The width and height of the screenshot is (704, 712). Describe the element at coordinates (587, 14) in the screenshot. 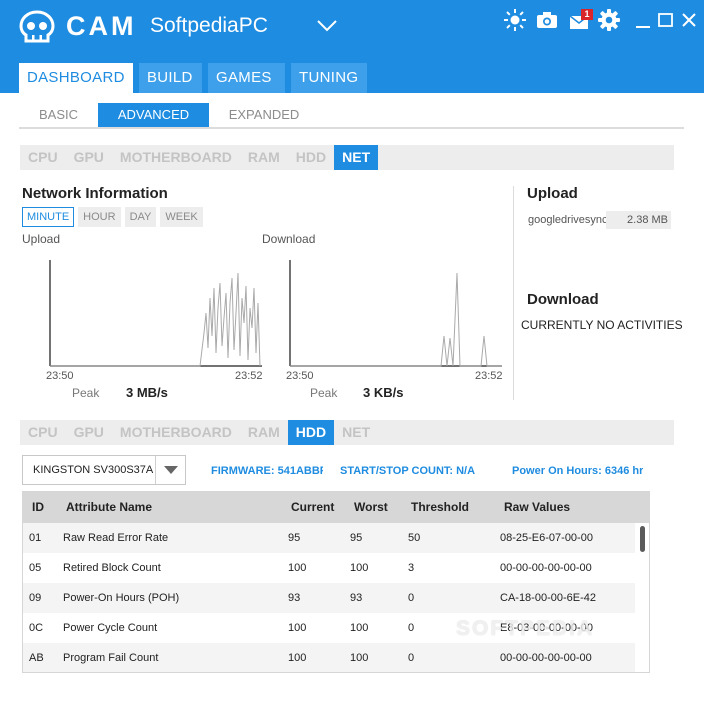

I see `notification-badge: 1` at that location.